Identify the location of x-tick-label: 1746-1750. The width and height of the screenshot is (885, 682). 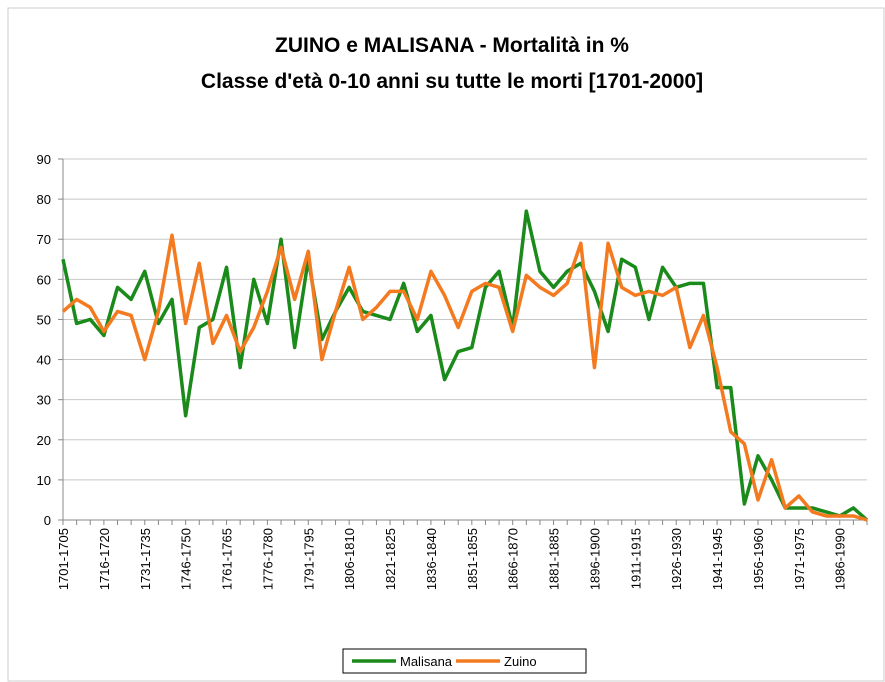
(186, 559).